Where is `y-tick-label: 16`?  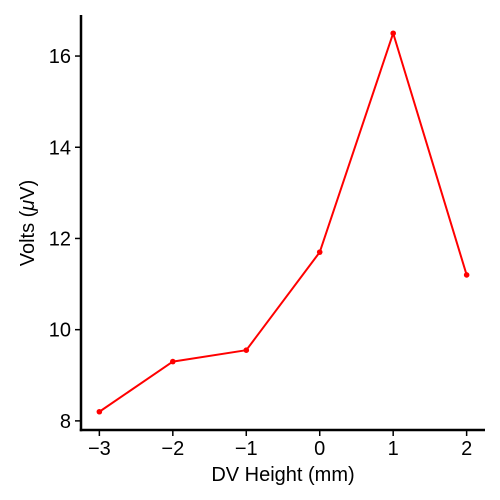
y-tick-label: 16 is located at coordinates (60, 57).